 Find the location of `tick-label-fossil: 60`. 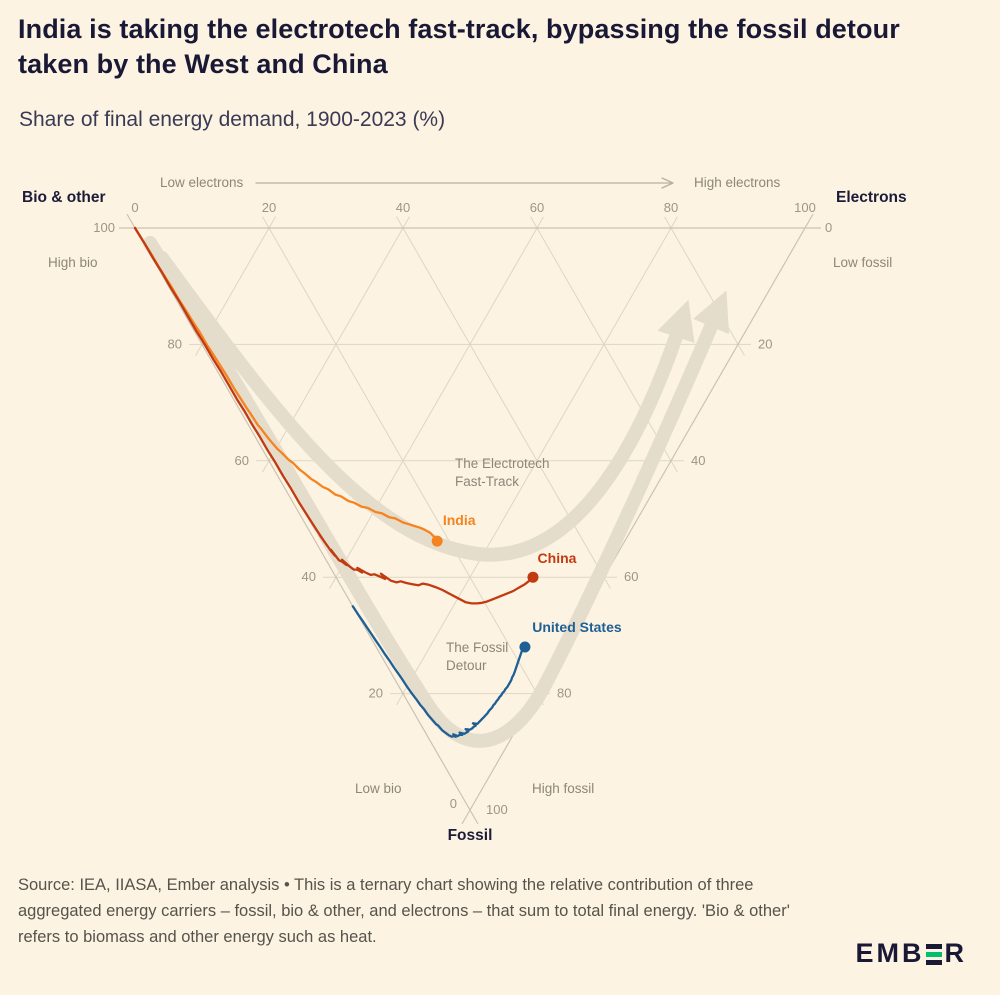

tick-label-fossil: 60 is located at coordinates (631, 576).